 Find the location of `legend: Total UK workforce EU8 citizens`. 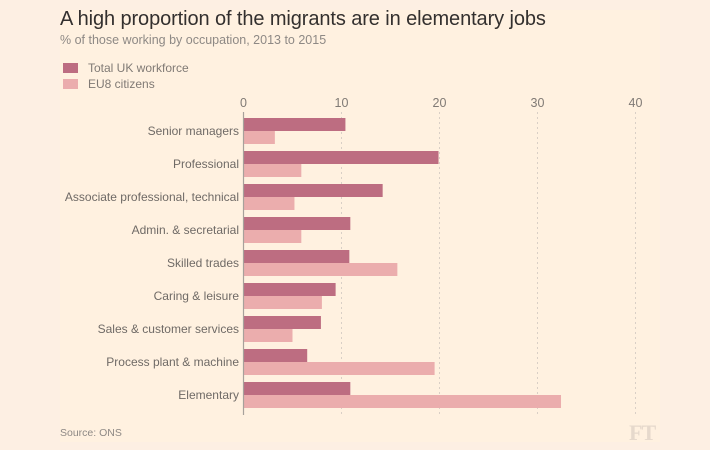

legend: Total UK workforce EU8 citizens is located at coordinates (126, 76).